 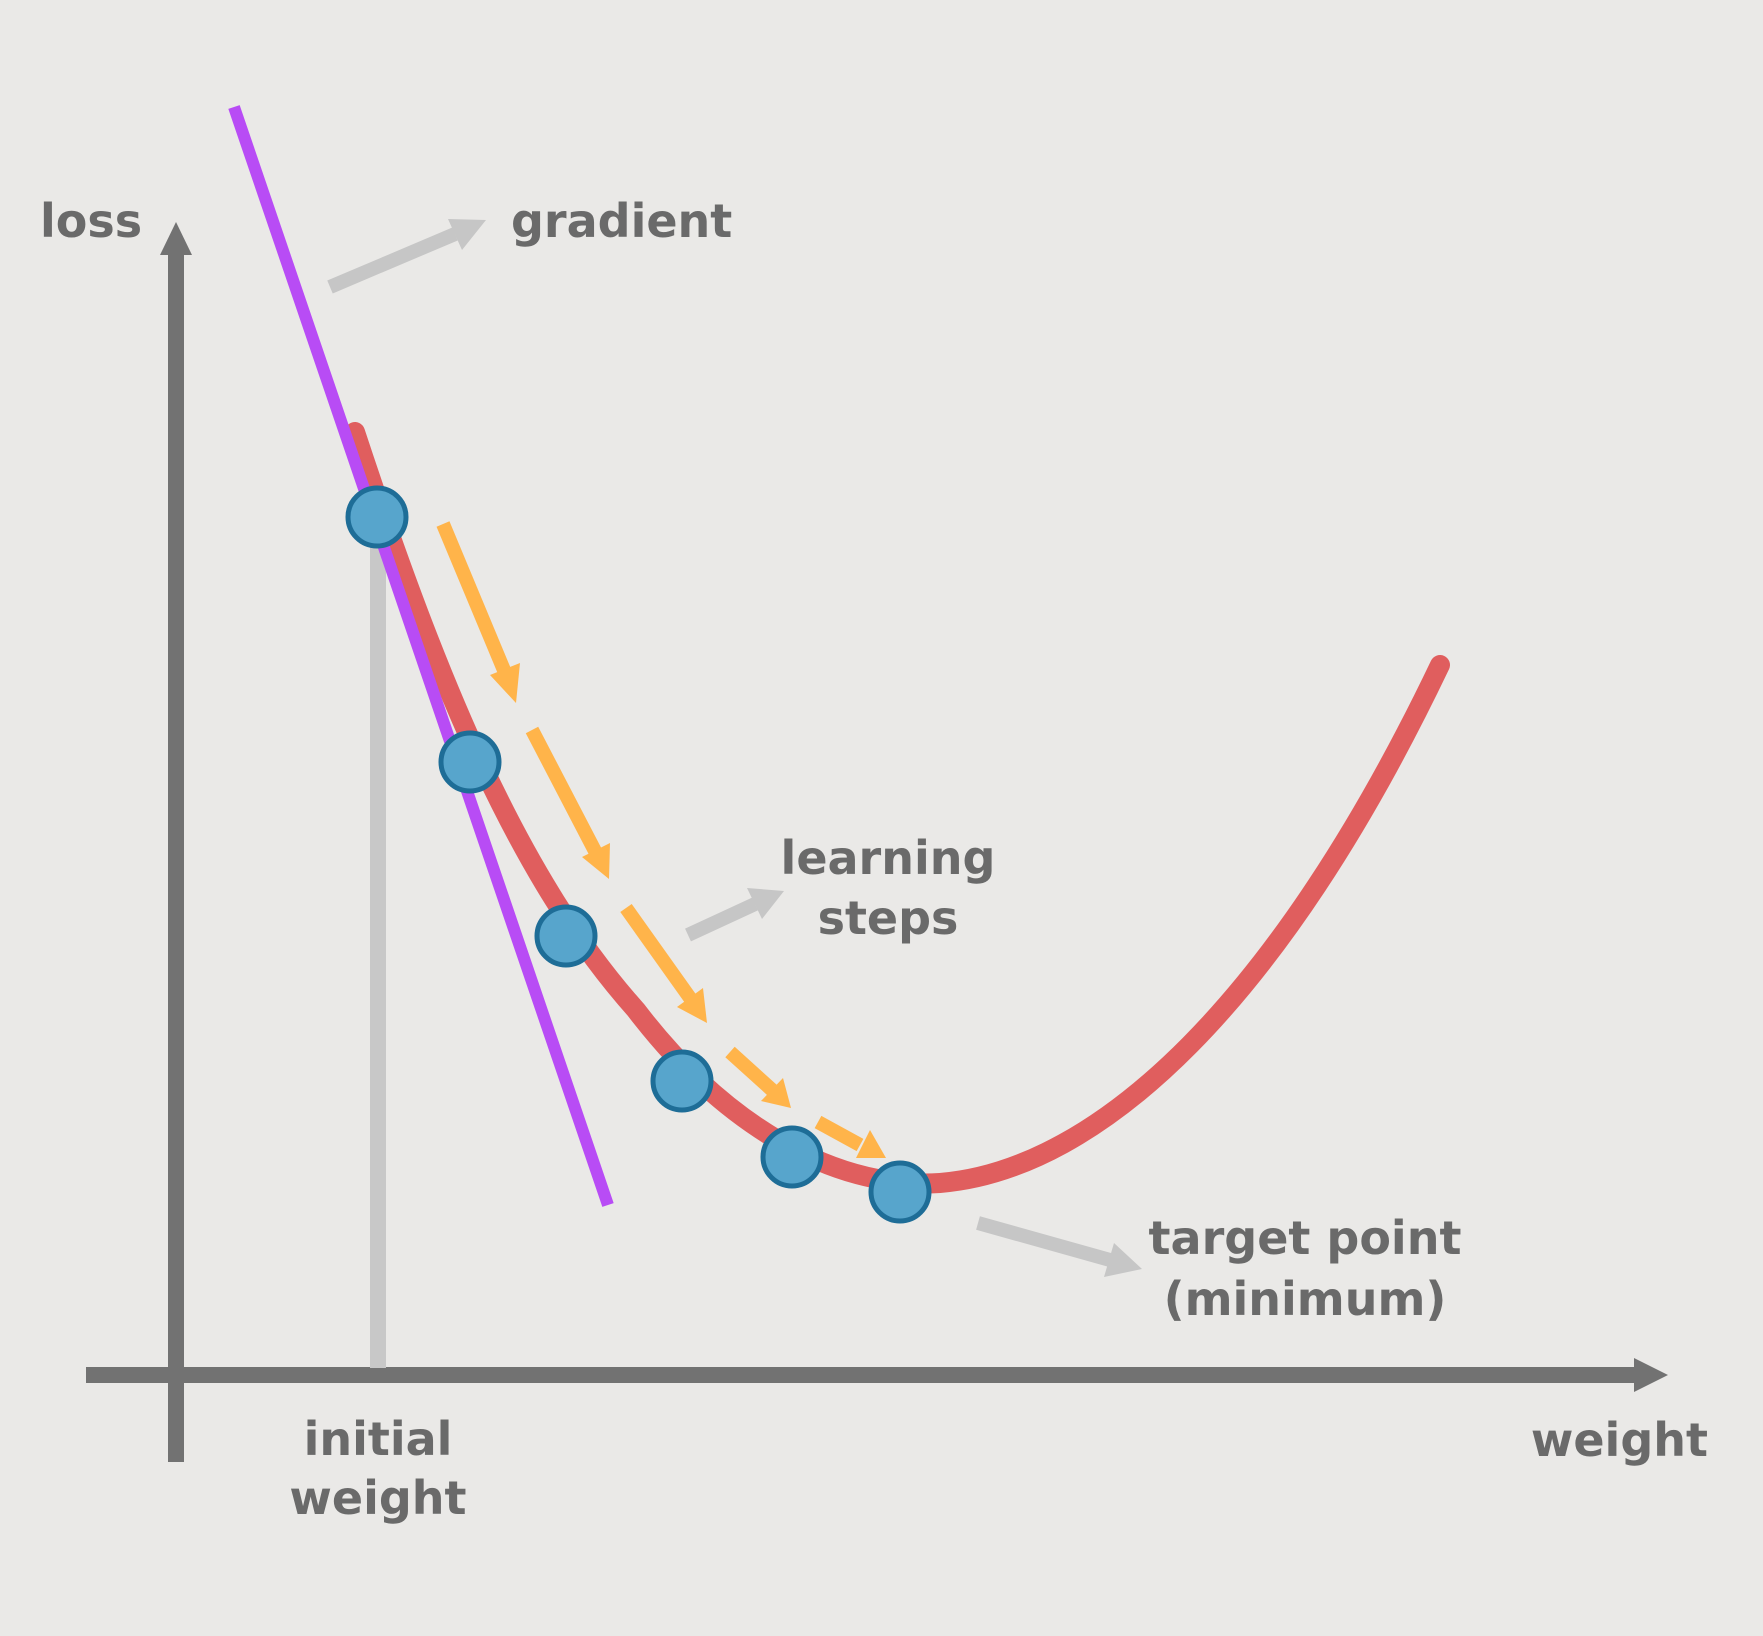 What do you see at coordinates (377, 517) in the screenshot?
I see `point-initial` at bounding box center [377, 517].